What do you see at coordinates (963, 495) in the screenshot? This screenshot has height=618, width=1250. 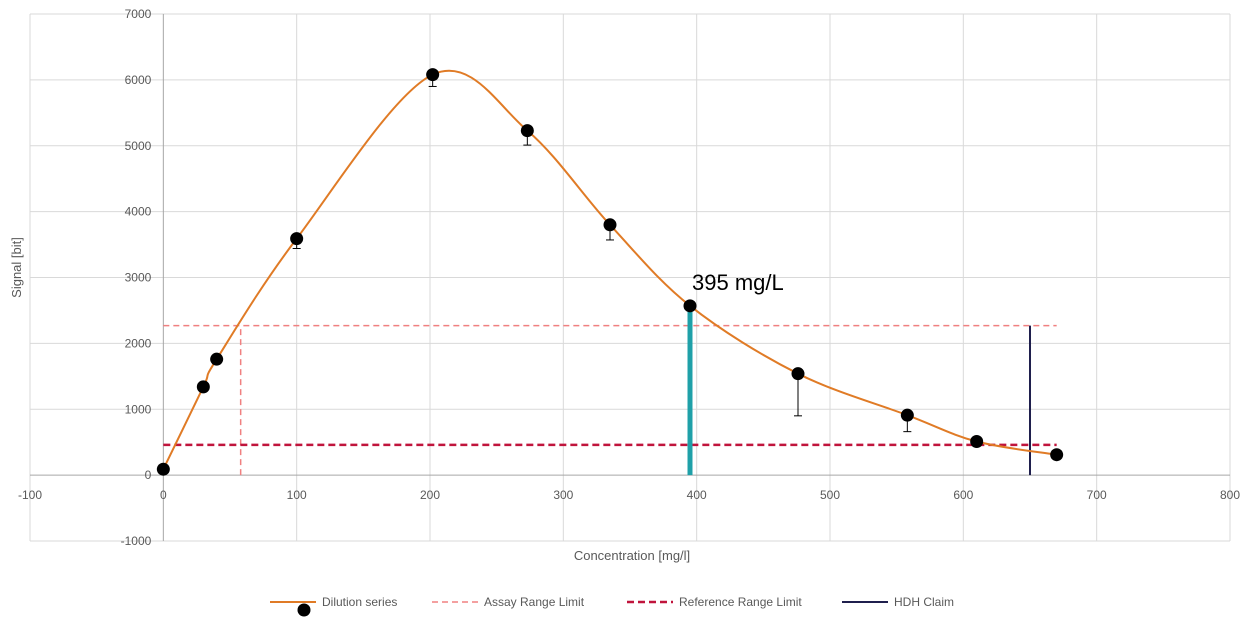 I see `x-tick-label: 600` at bounding box center [963, 495].